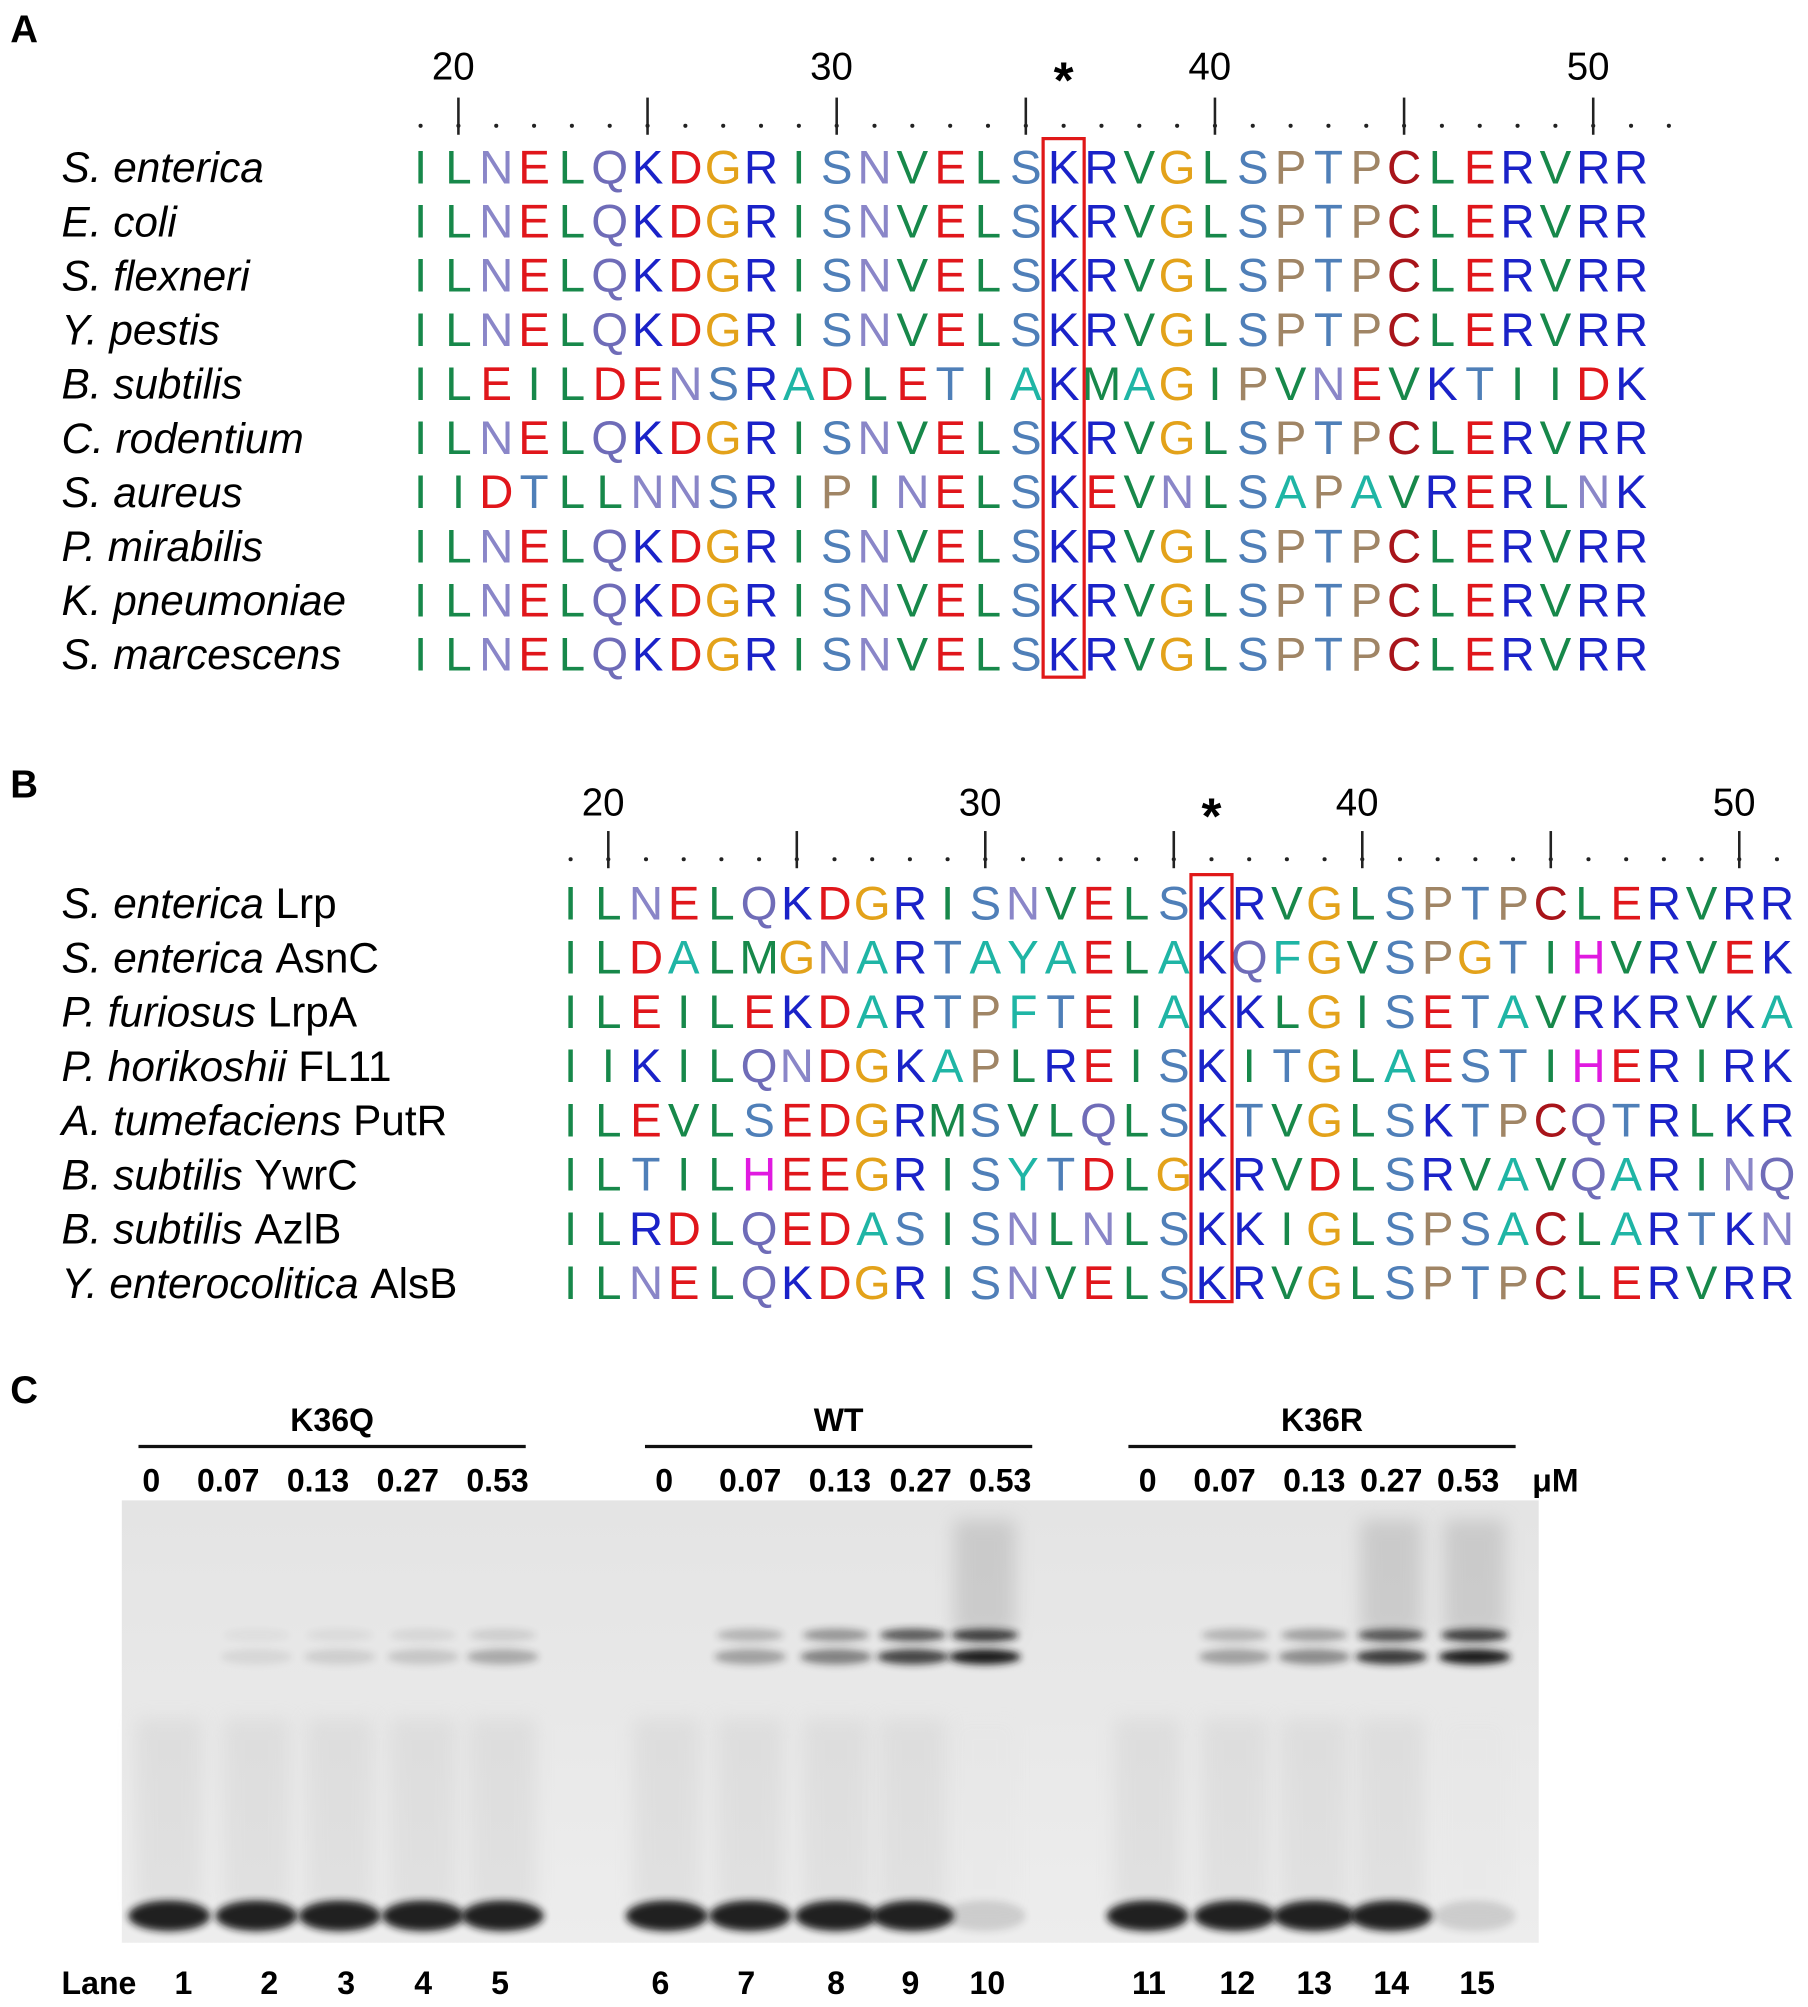  Describe the element at coordinates (423, 1983) in the screenshot. I see `lane-number: 4` at that location.